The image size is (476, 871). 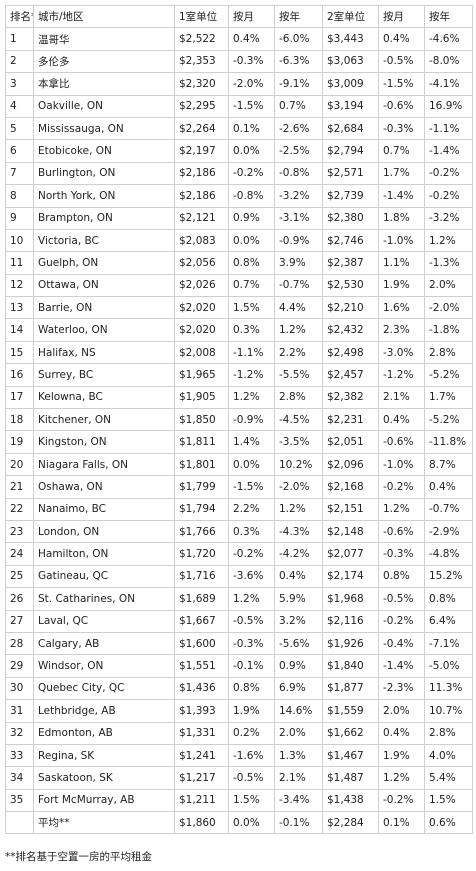 I want to click on yearly-1br-cell: -3.2%, so click(x=298, y=196).